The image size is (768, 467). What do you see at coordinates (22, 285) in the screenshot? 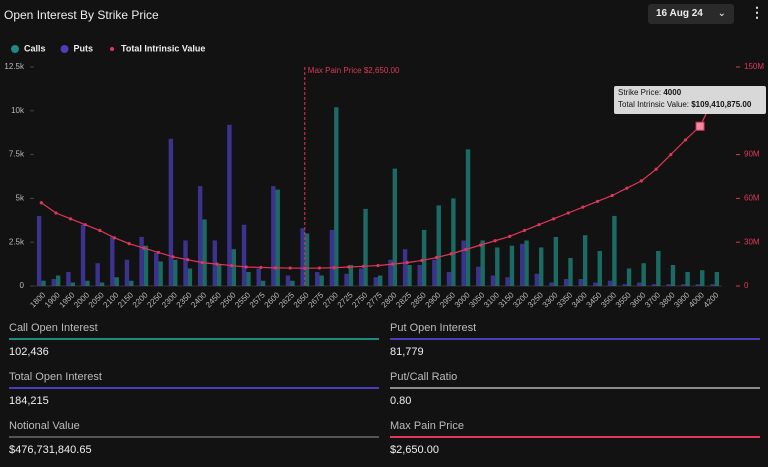
I see `y-tick-label: 0` at bounding box center [22, 285].